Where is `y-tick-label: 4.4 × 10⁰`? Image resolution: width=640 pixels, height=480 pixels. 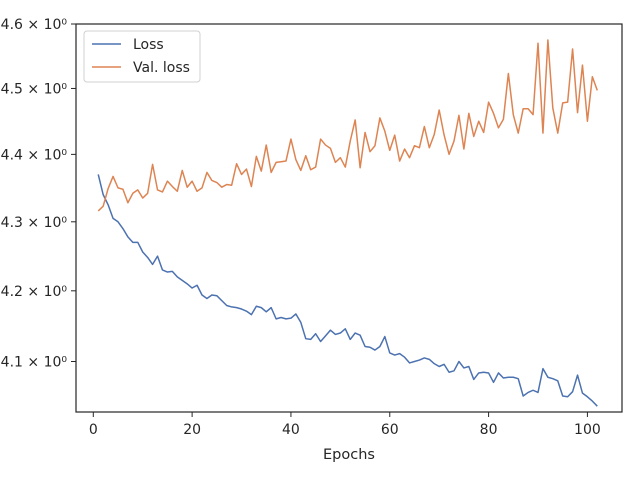
y-tick-label: 4.4 × 10⁰ is located at coordinates (34, 155).